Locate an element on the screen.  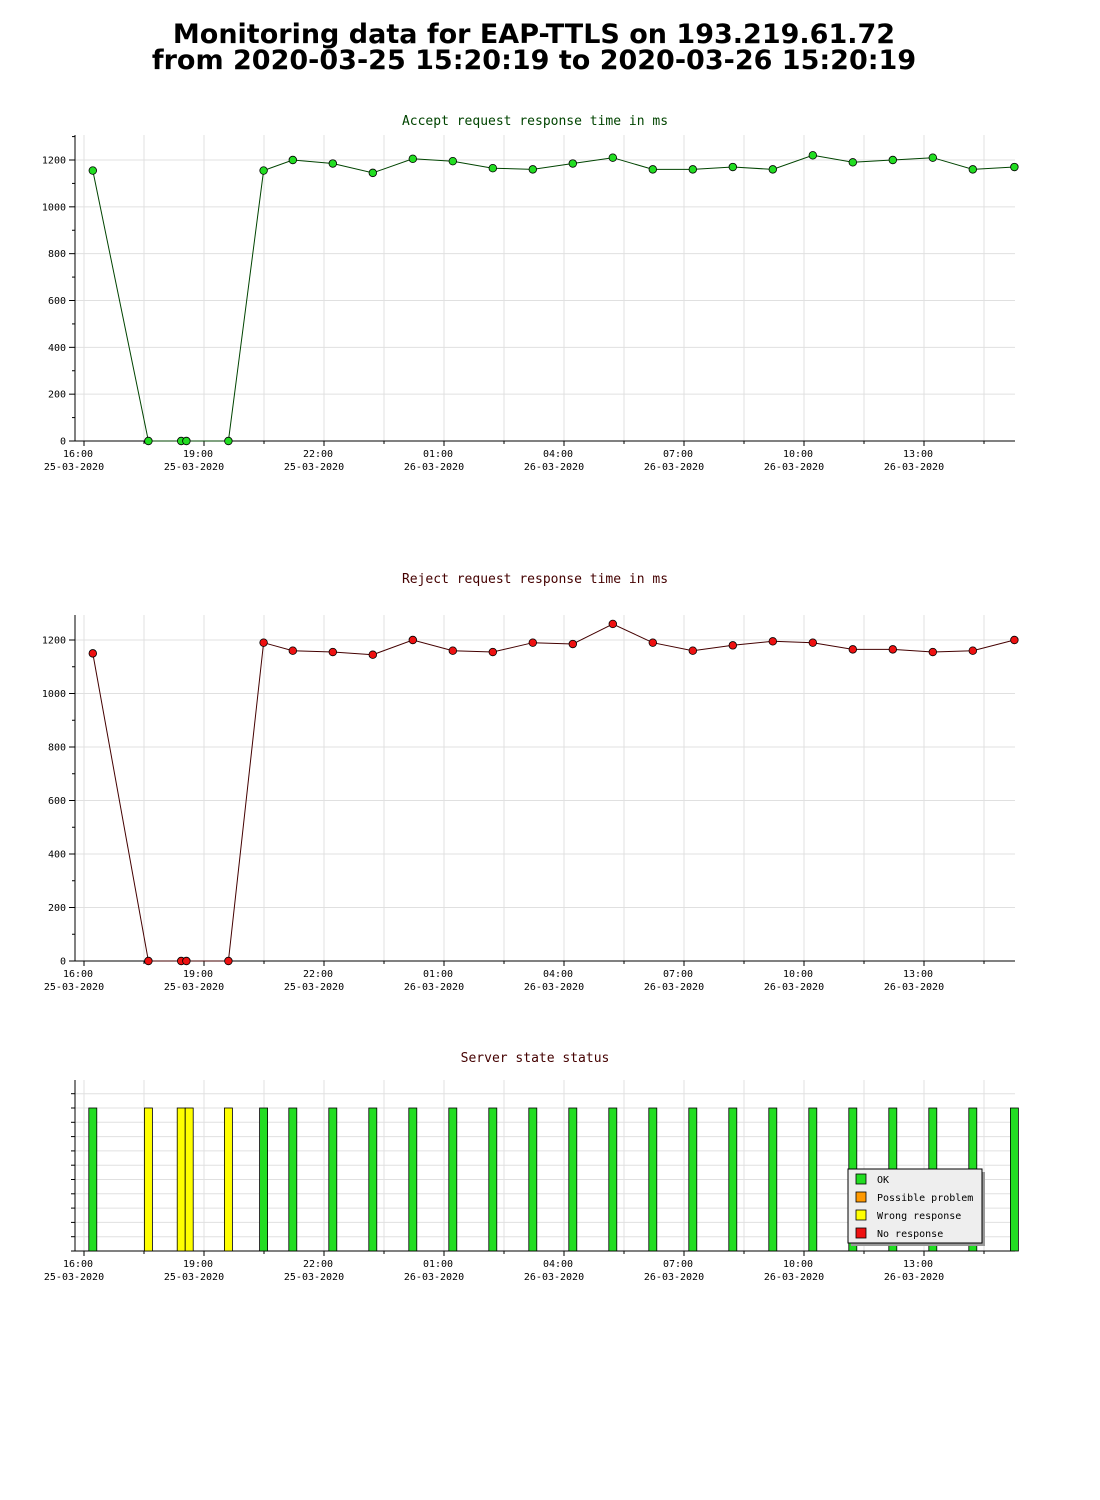
chart-title: Accept request response time in ms is located at coordinates (535, 121).